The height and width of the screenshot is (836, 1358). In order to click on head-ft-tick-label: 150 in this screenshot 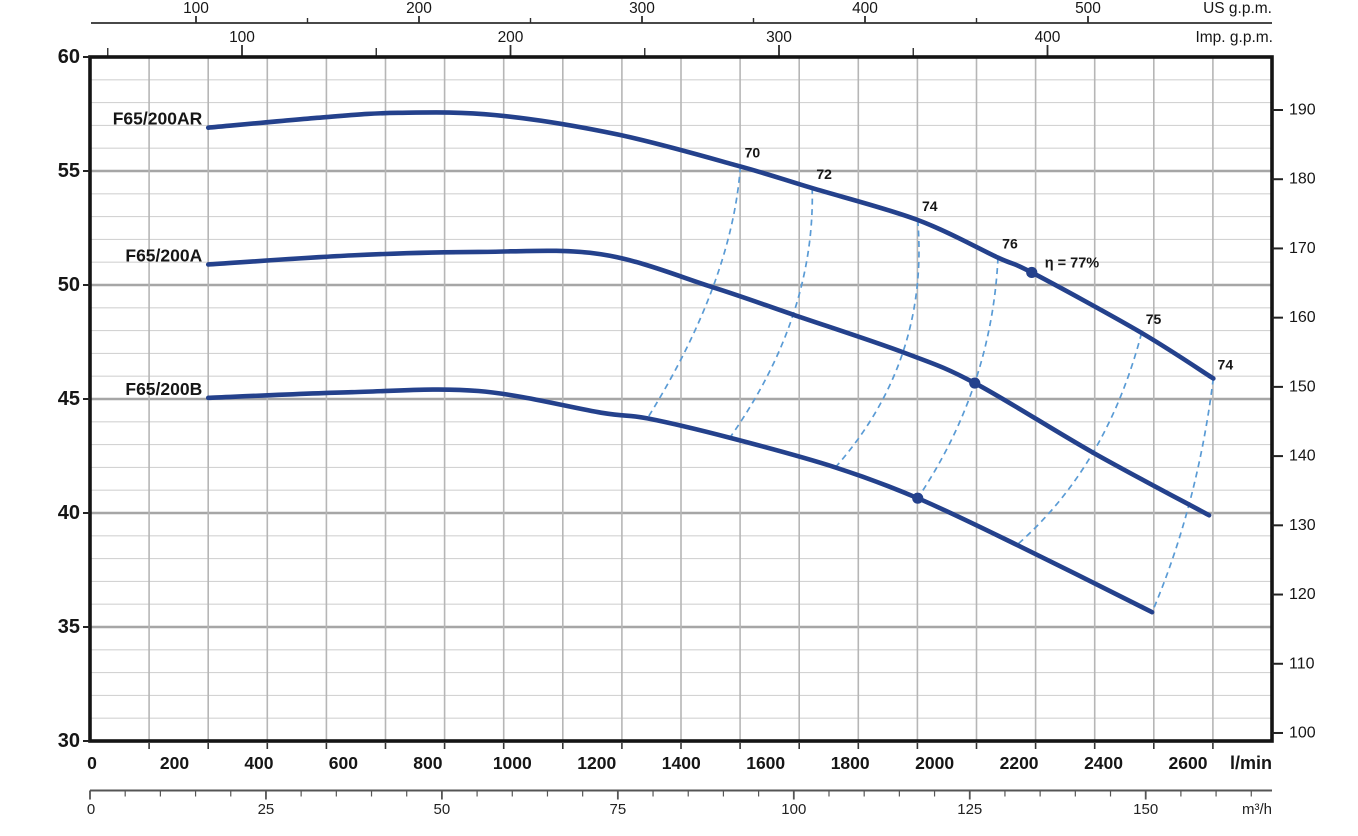, I will do `click(1302, 386)`.